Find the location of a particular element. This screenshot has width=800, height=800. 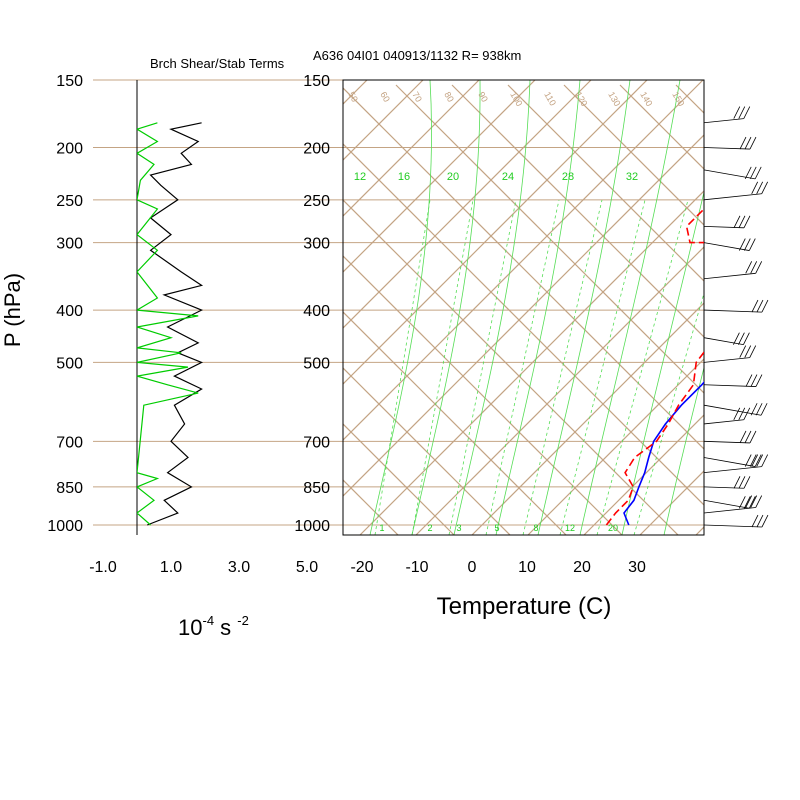

pressure-tick-label: 250 is located at coordinates (316, 201).